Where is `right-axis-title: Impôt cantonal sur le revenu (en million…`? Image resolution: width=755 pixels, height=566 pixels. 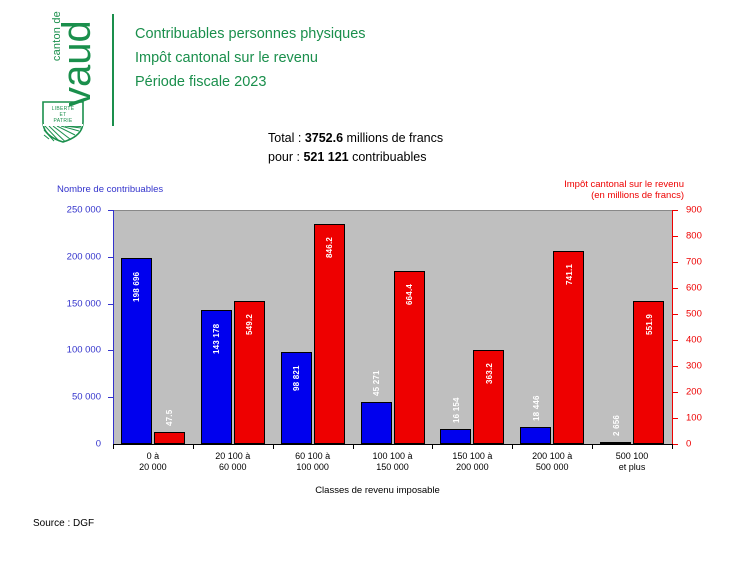 right-axis-title: Impôt cantonal sur le revenu (en million… is located at coordinates (619, 190).